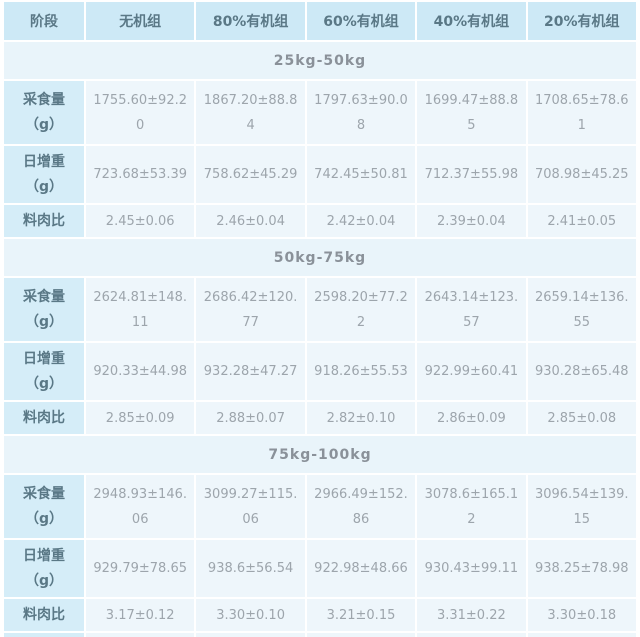 Image resolution: width=640 pixels, height=637 pixels. Describe the element at coordinates (581, 506) in the screenshot. I see `value-cell: 3096.54±139.15` at that location.